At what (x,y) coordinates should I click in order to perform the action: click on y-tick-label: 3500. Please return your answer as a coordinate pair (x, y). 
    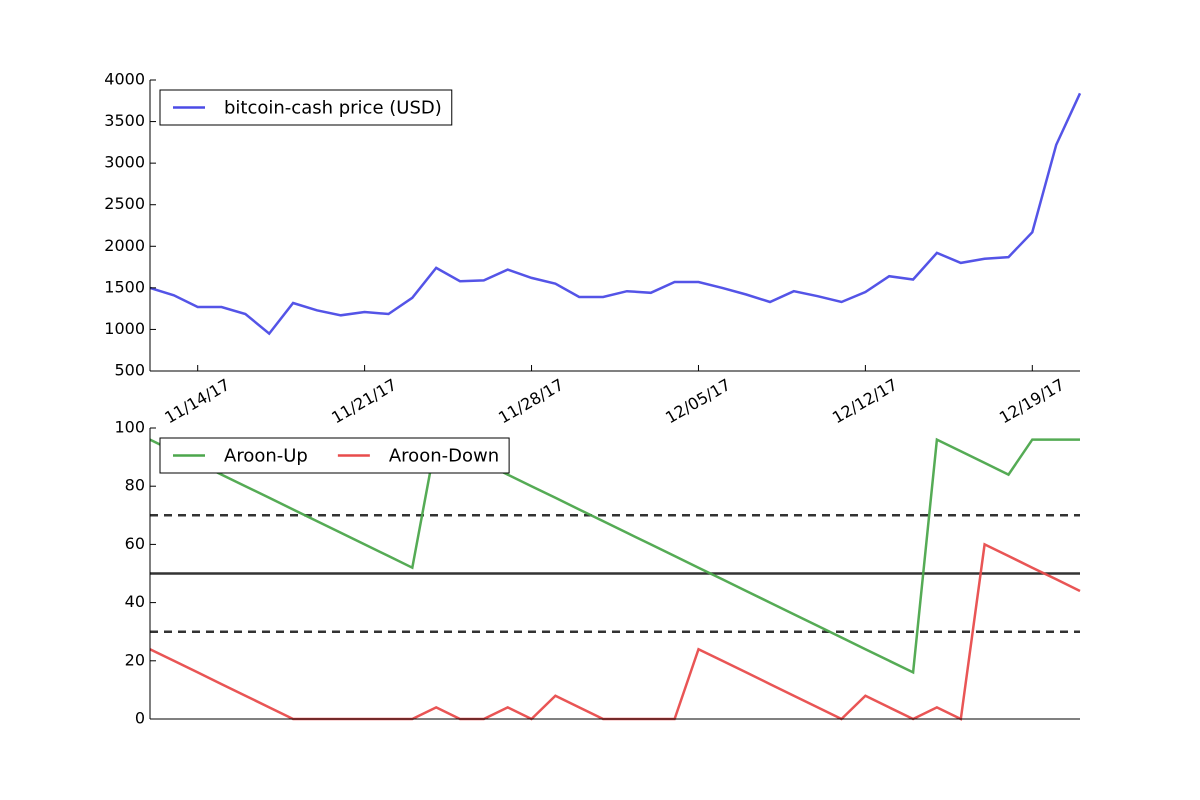
    Looking at the image, I should click on (124, 120).